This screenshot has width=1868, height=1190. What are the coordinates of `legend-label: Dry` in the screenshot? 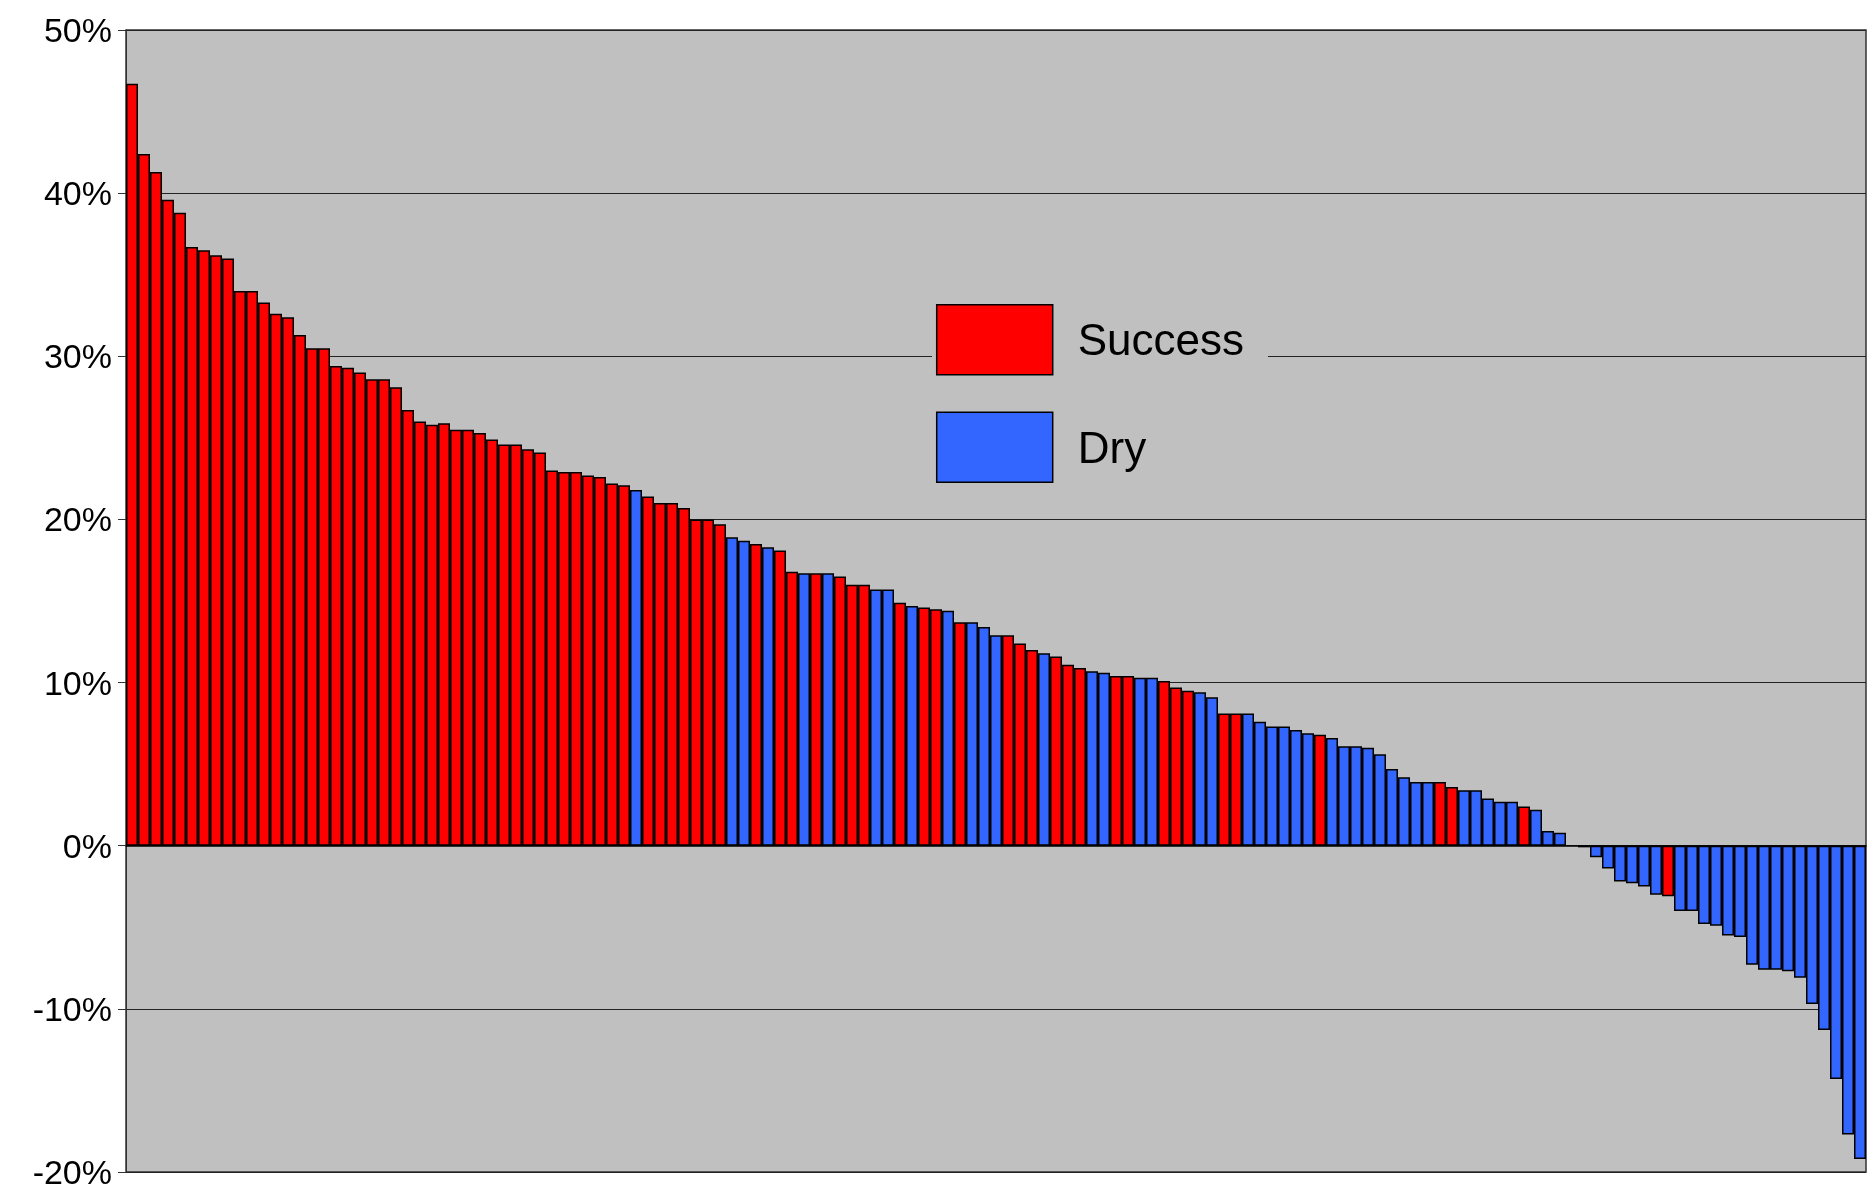 It's located at (1112, 447).